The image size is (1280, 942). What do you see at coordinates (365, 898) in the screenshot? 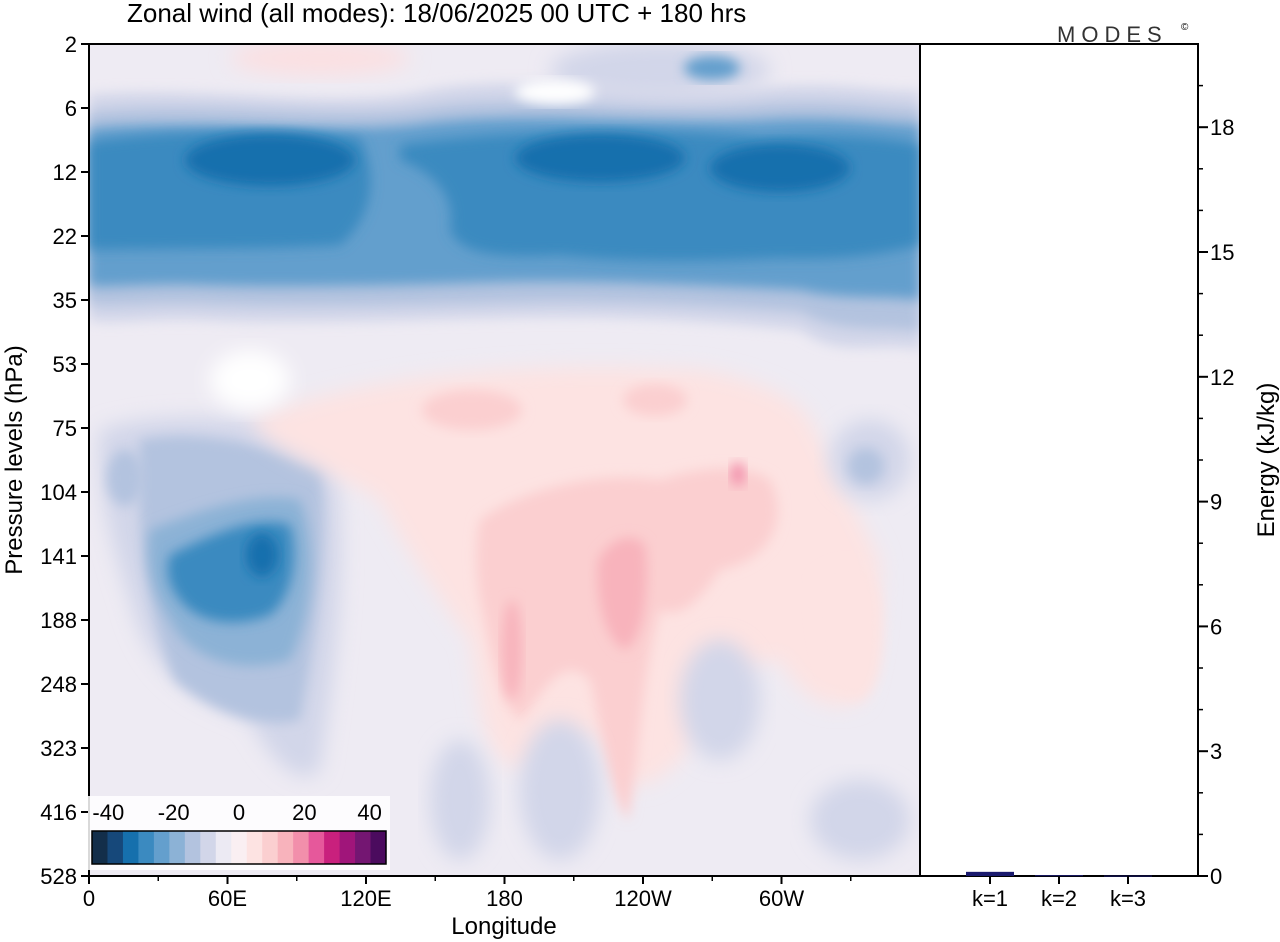
I see `x-tick-label: 120E` at bounding box center [365, 898].